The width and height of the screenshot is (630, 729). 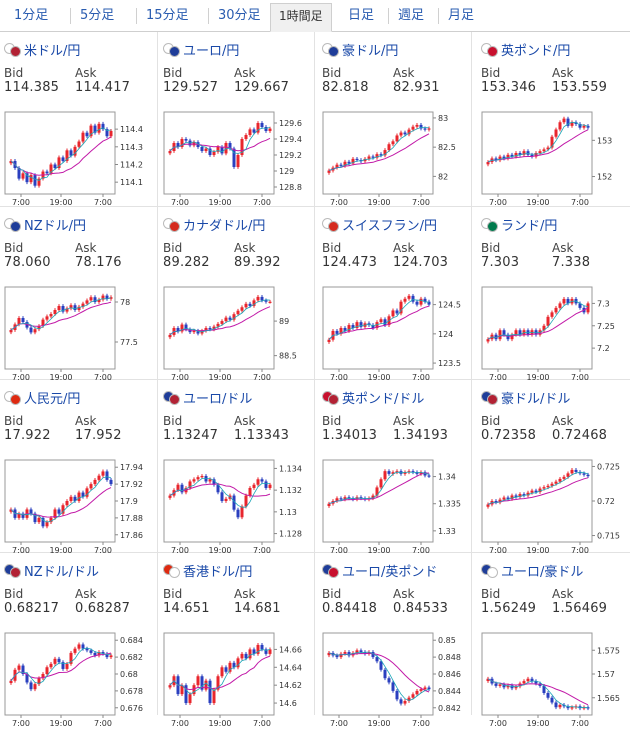 I want to click on pair-link: 米ドル/円, so click(x=42, y=49).